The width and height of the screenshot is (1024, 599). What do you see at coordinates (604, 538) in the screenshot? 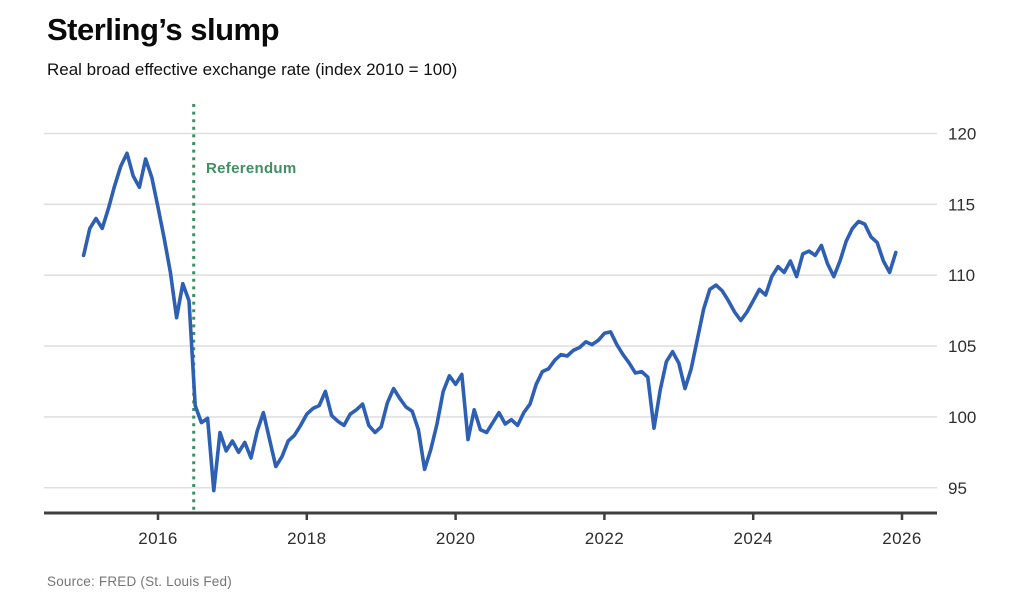
I see `x-tick-label-2022: 2022` at bounding box center [604, 538].